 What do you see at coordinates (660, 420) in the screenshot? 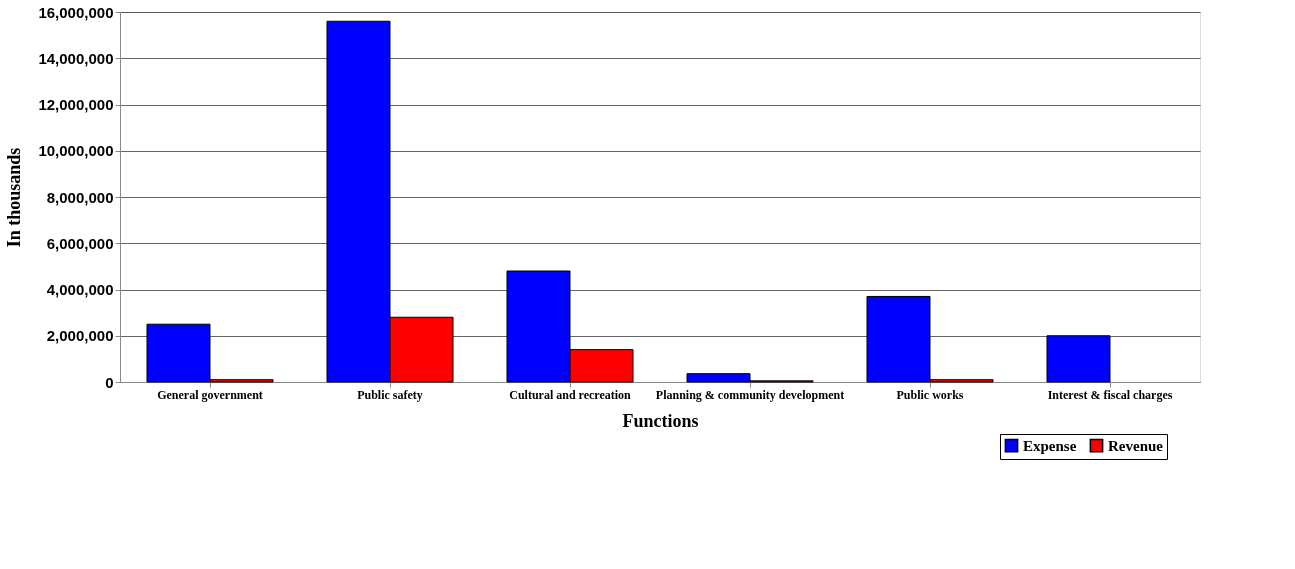
I see `x-axis-title: Functions` at bounding box center [660, 420].